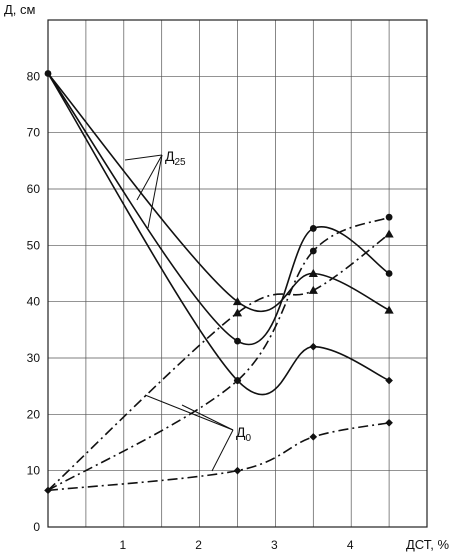 This screenshot has width=462, height=556. What do you see at coordinates (427, 544) in the screenshot?
I see `x-axis-title: ДСТ, %` at bounding box center [427, 544].